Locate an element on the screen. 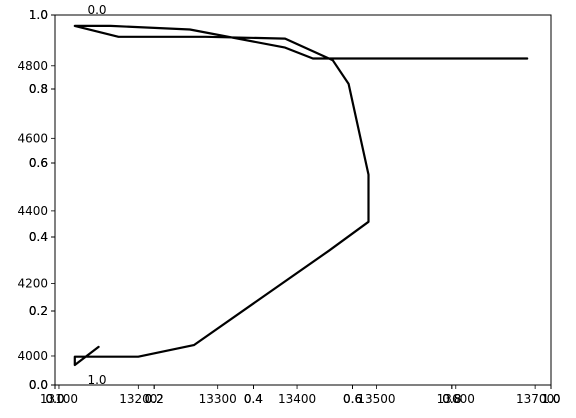 The height and width of the screenshot is (418, 576). data-y-tick-4: 4800 is located at coordinates (32, 66).